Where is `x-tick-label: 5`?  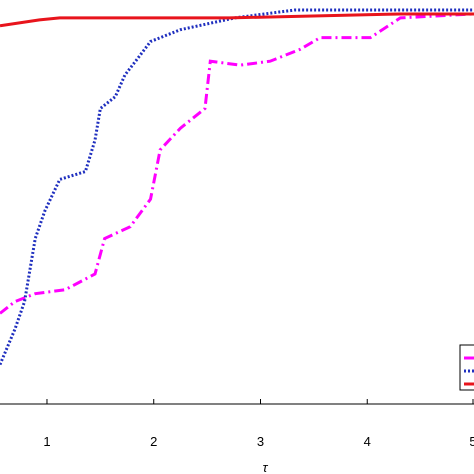 x-tick-label: 5 is located at coordinates (471, 441).